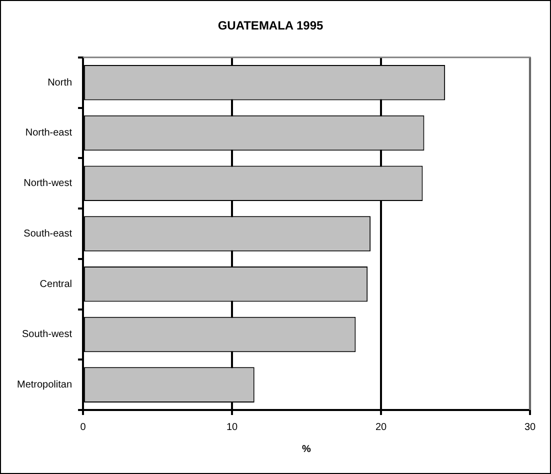  I want to click on y-tick-label: South-west, so click(47, 334).